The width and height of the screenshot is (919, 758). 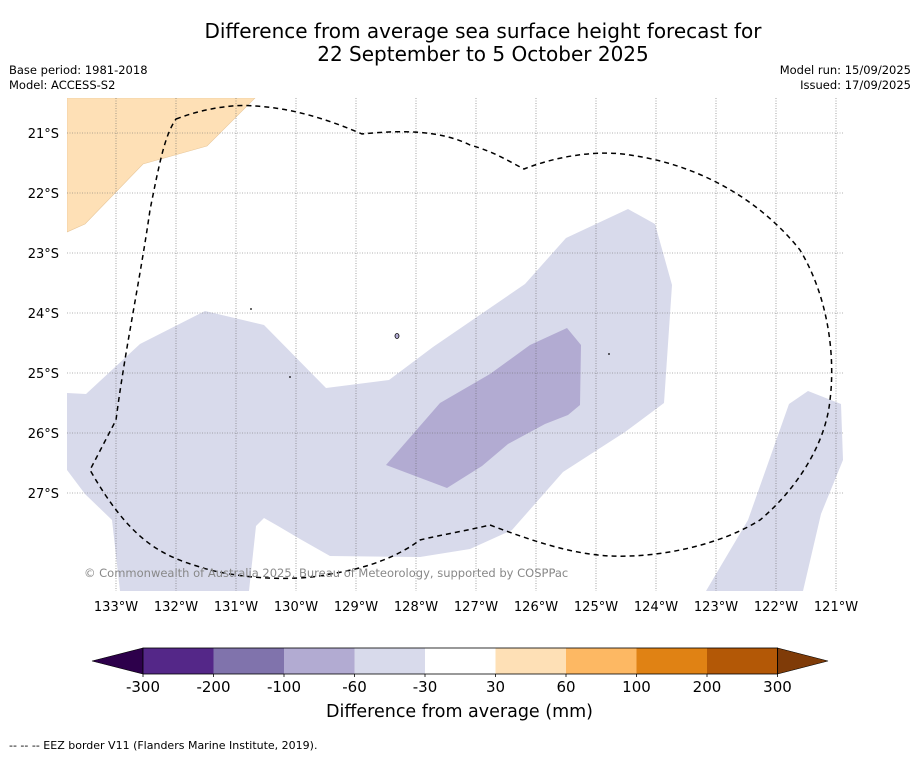 What do you see at coordinates (707, 687) in the screenshot?
I see `colorbar-tick-label: 200` at bounding box center [707, 687].